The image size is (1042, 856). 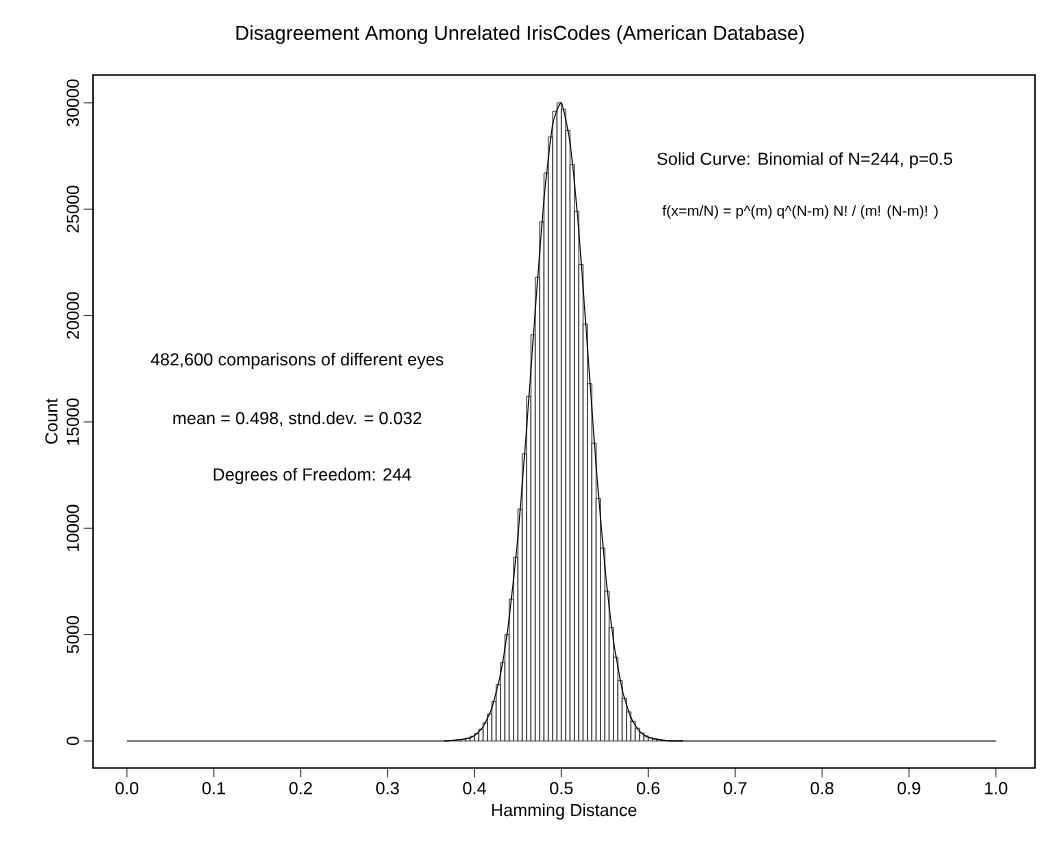 What do you see at coordinates (72, 103) in the screenshot?
I see `y-tick-label: 30000` at bounding box center [72, 103].